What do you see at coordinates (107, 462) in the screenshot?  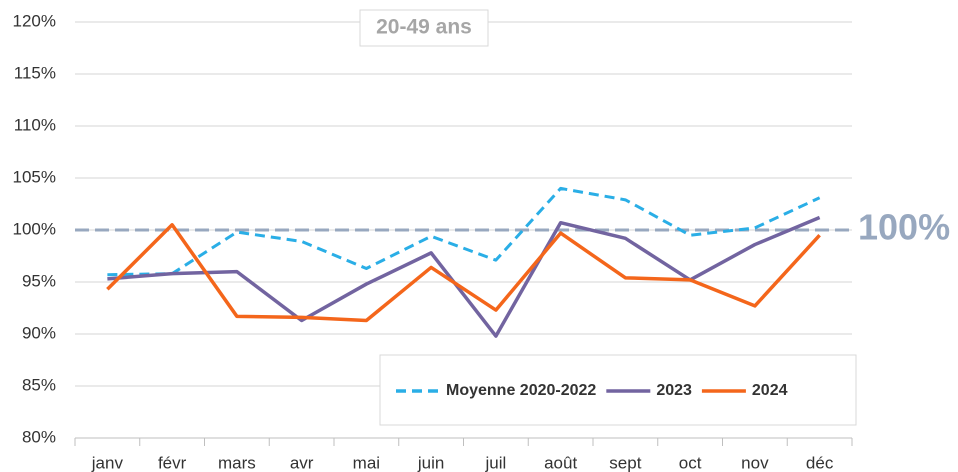 I see `x-tick-label: janv` at bounding box center [107, 462].